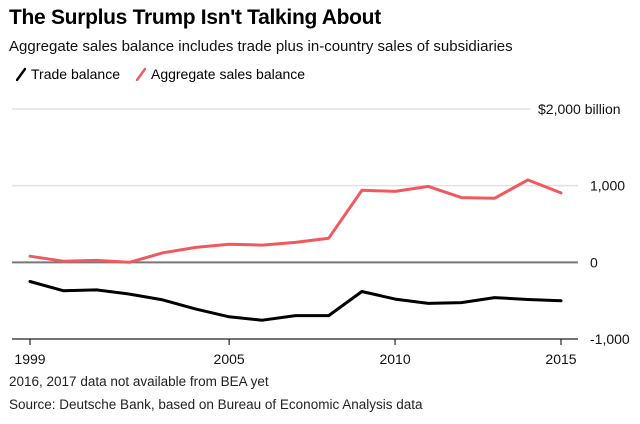  What do you see at coordinates (21, 74) in the screenshot?
I see `legend-swatch-trade-balance` at bounding box center [21, 74].